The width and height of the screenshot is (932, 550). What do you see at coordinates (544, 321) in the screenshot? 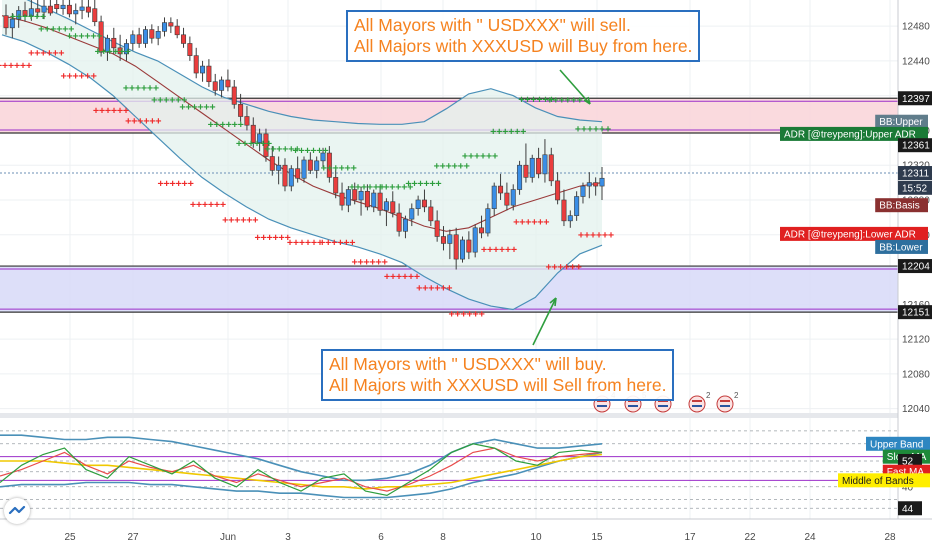
I see `arrow-bottom` at bounding box center [544, 321].